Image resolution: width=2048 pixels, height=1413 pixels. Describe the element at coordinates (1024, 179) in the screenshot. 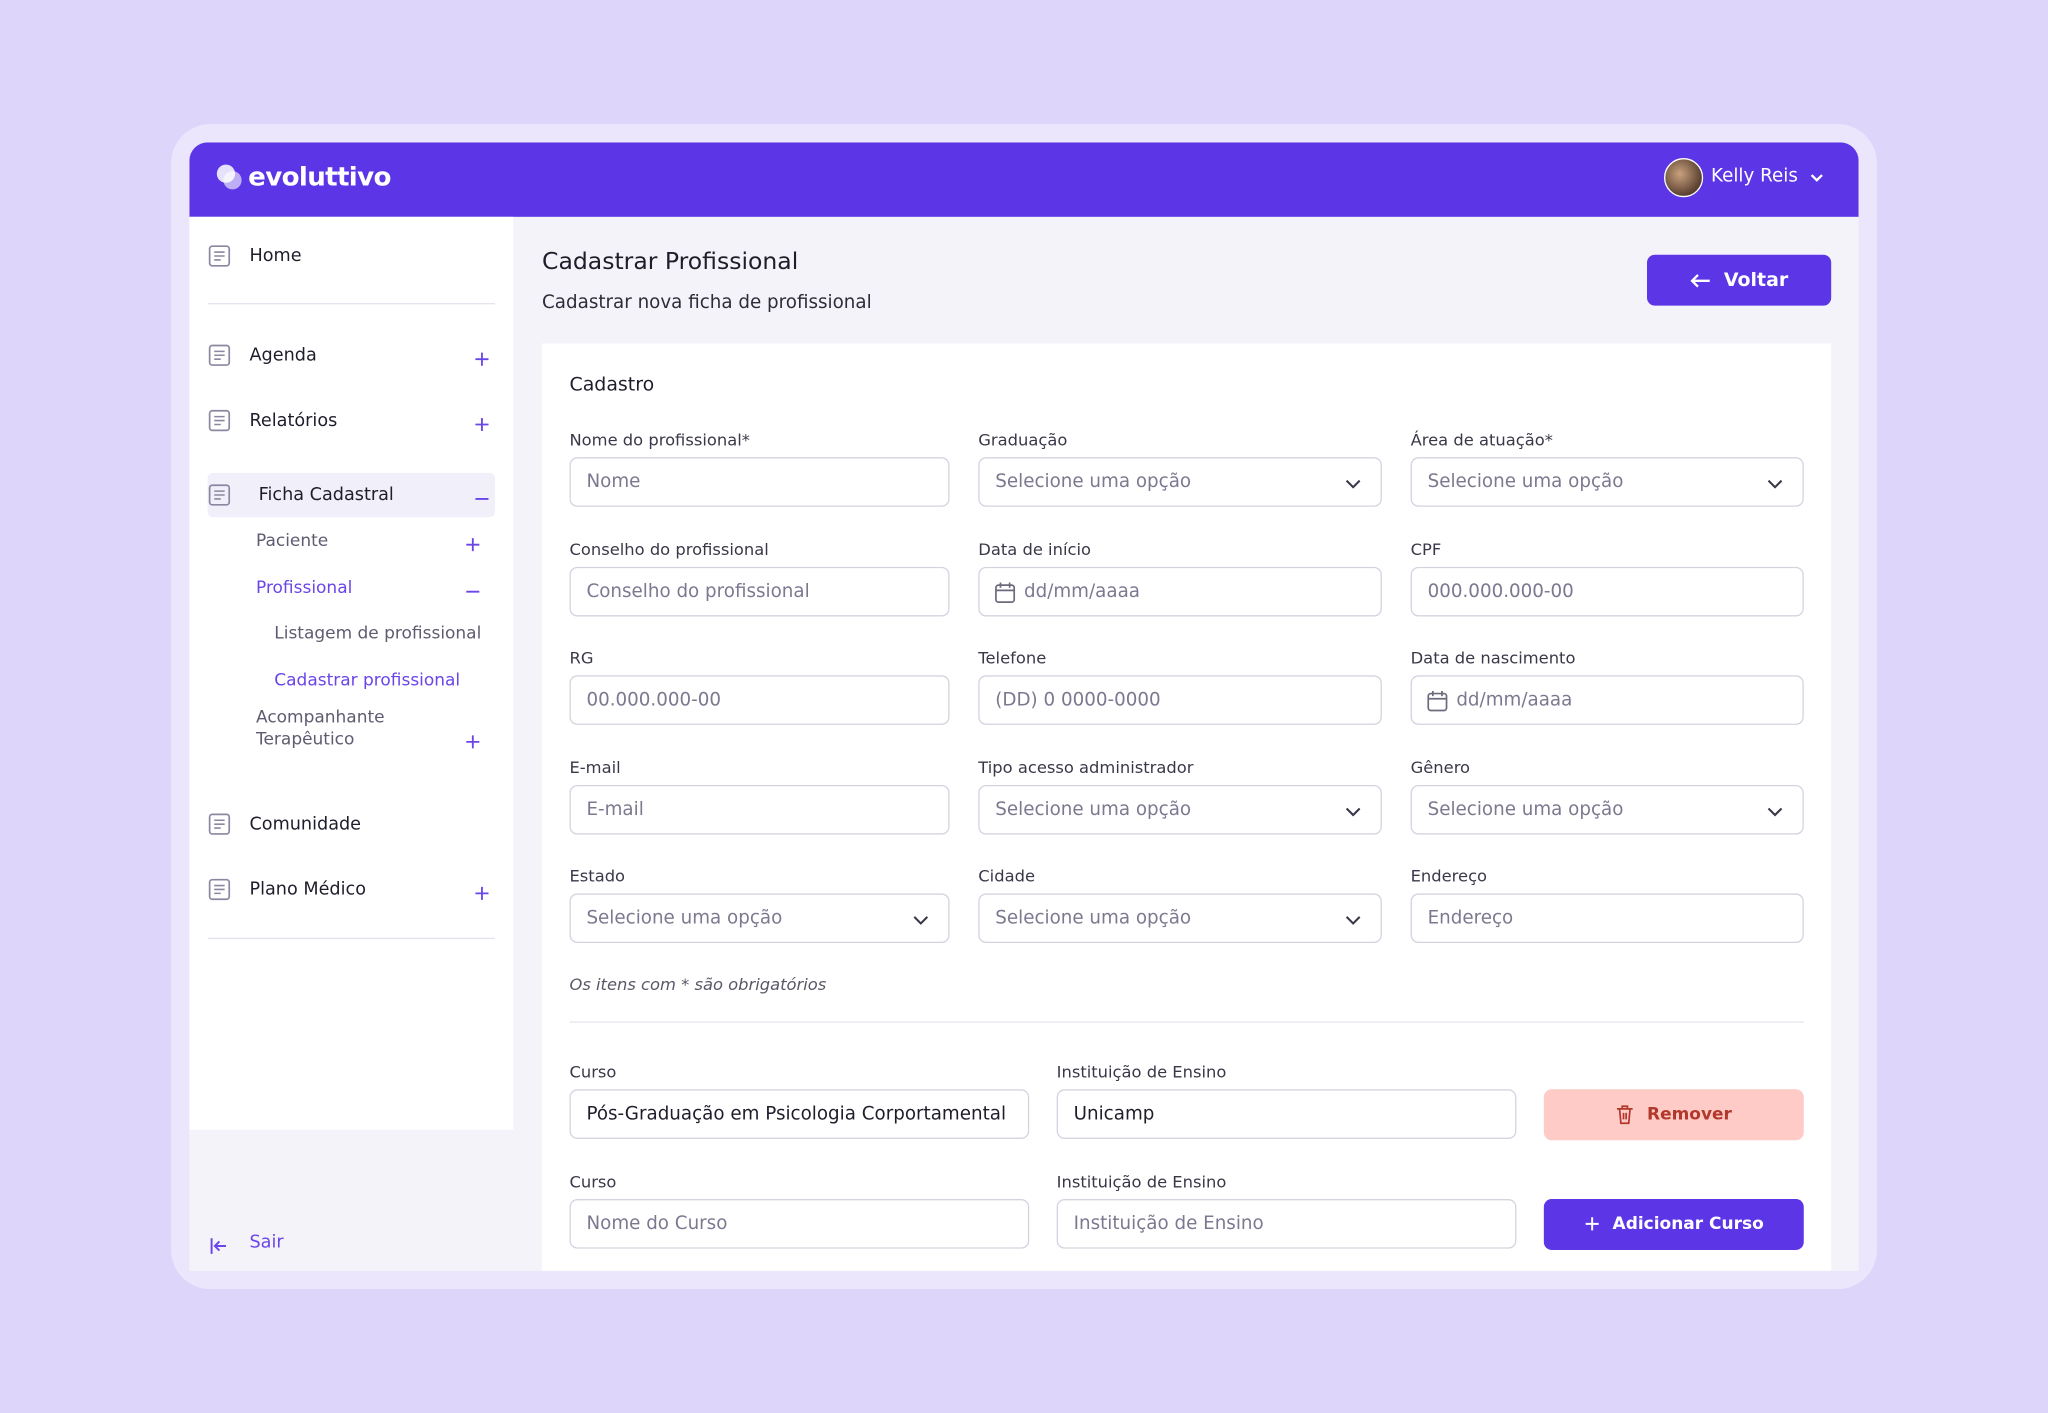

I see `top-bar: evoluttivo Kelly Reis` at that location.